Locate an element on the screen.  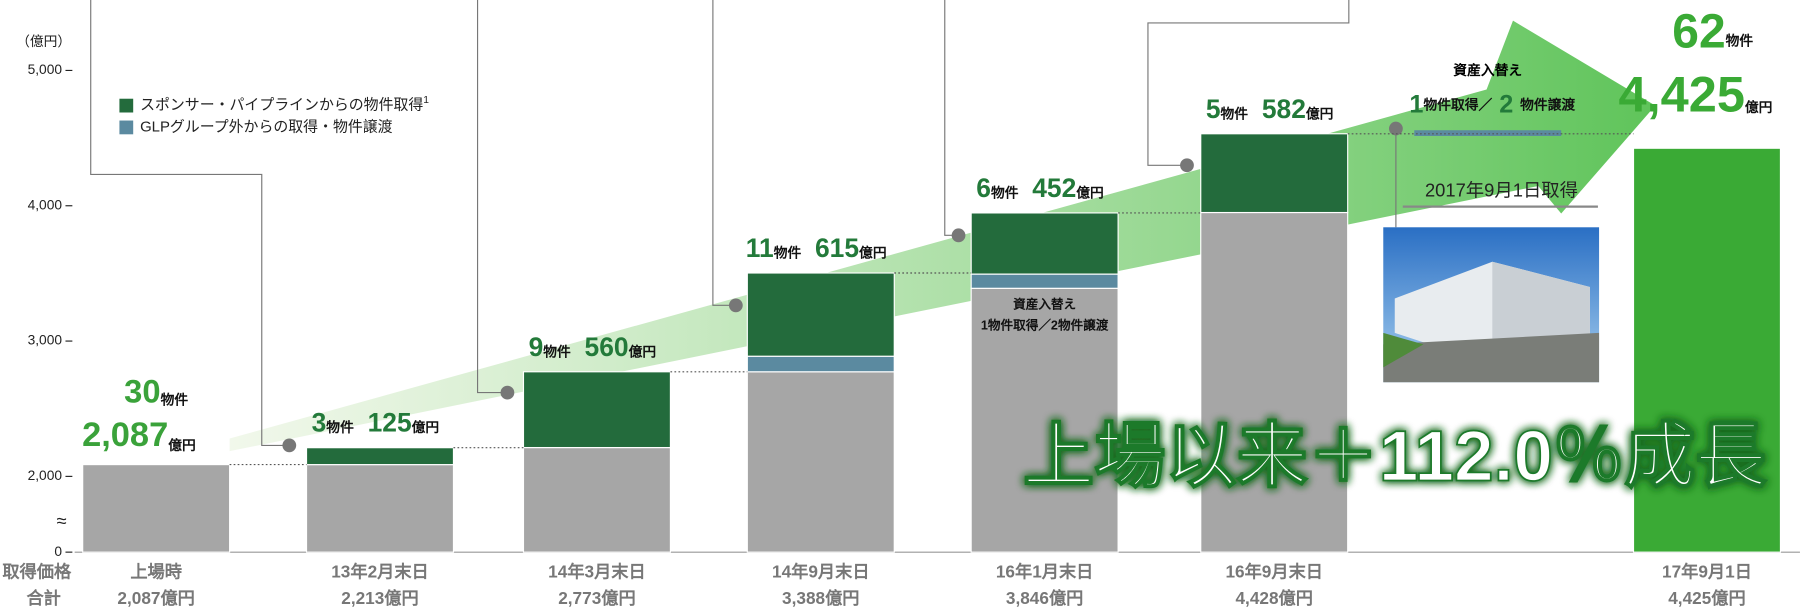
y-tick-label: 0 is located at coordinates (58, 551).